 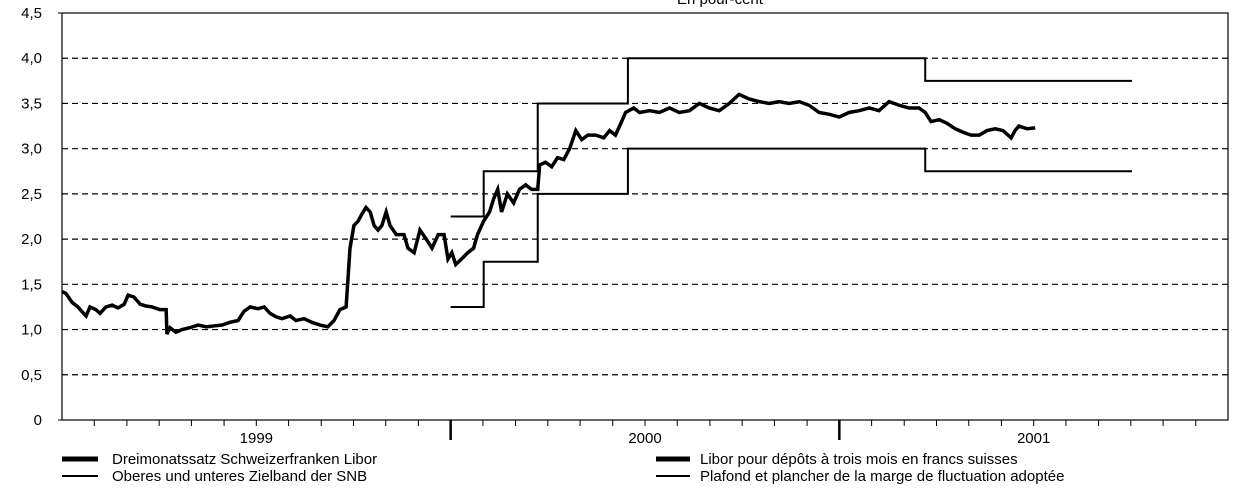 What do you see at coordinates (244, 459) in the screenshot?
I see `legend-label: Dreimonatssatz Schweizerfranken Libor` at bounding box center [244, 459].